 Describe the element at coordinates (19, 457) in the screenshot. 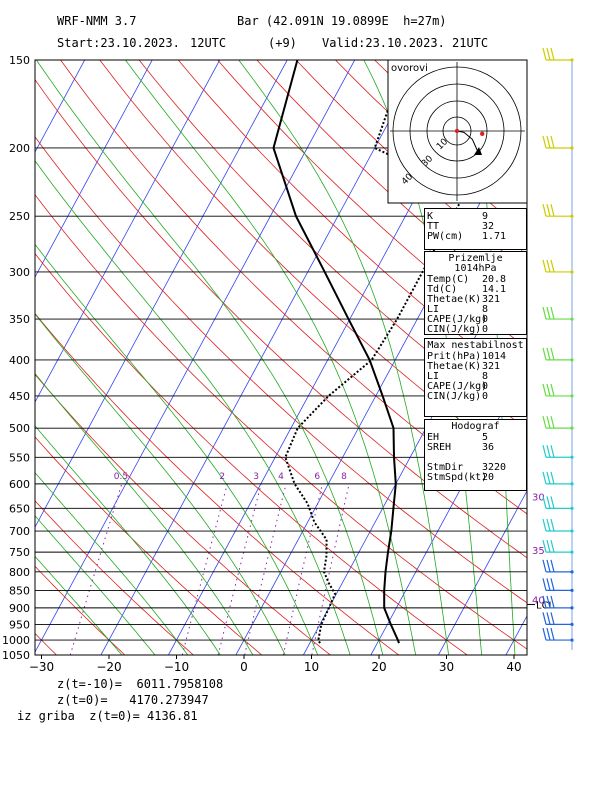

I see `pressure-tick-label: 550` at that location.